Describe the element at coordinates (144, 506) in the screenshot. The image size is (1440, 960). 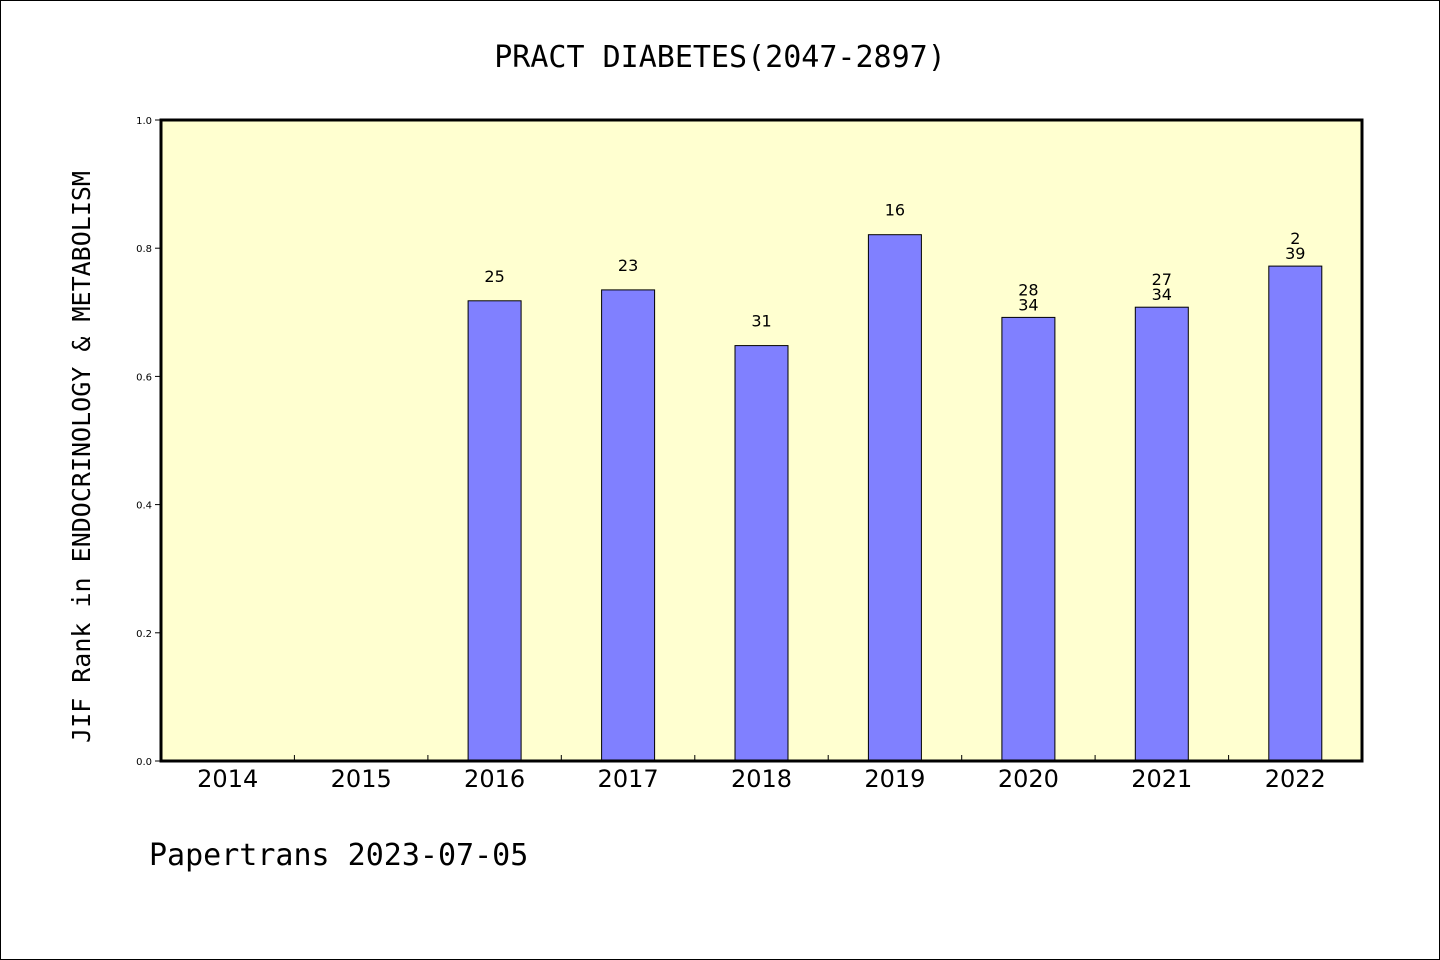
I see `y-tick-label-0.4: 0.4` at that location.